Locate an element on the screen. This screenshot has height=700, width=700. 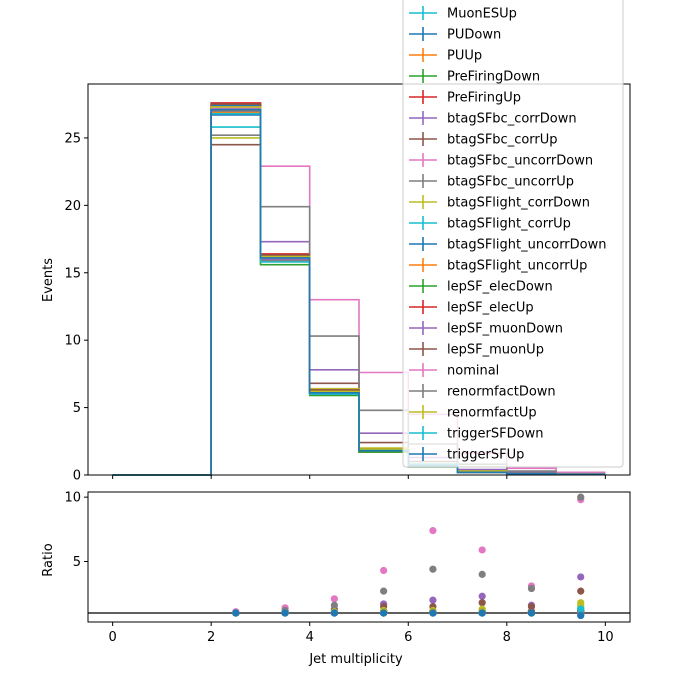
legend-entry-PUDown: PUDown is located at coordinates (455, 35).